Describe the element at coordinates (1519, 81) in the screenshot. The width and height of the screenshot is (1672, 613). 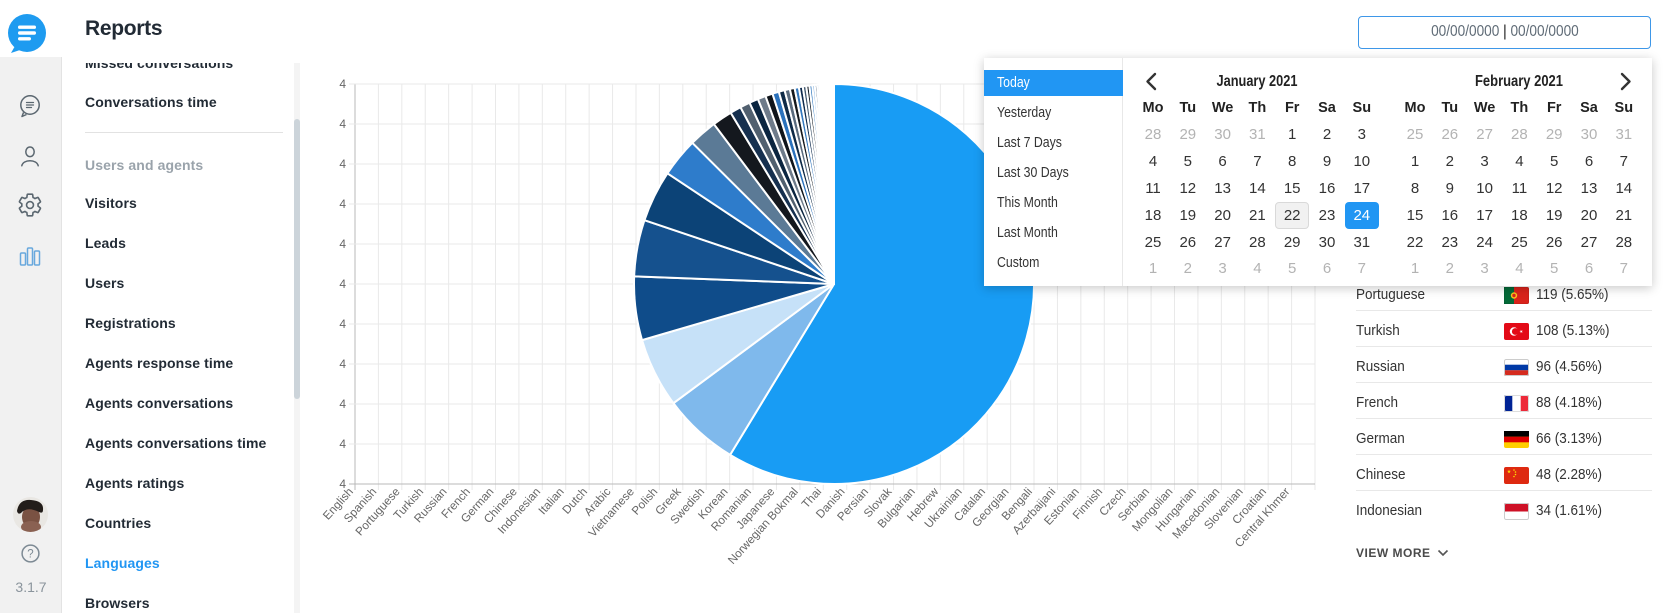
I see `svg-text: February 2021` at that location.